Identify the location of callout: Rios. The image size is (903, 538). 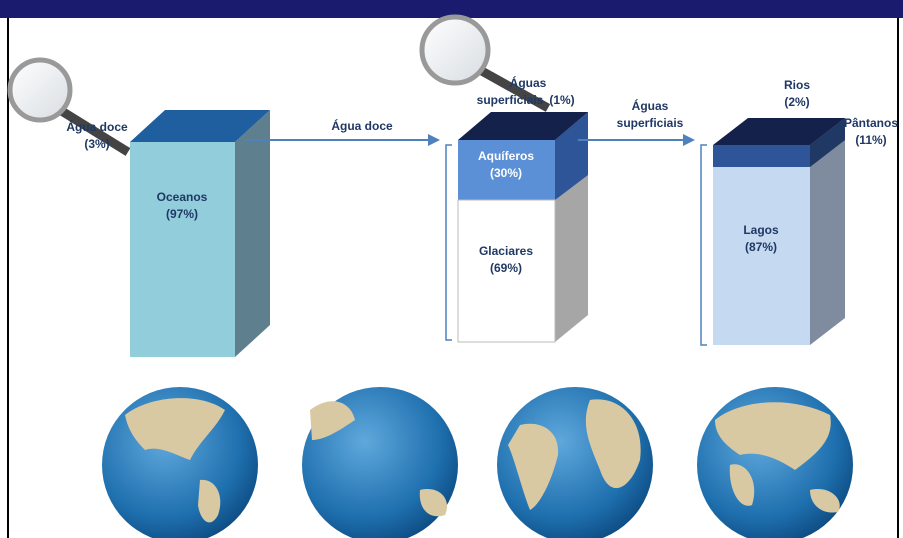
(797, 85).